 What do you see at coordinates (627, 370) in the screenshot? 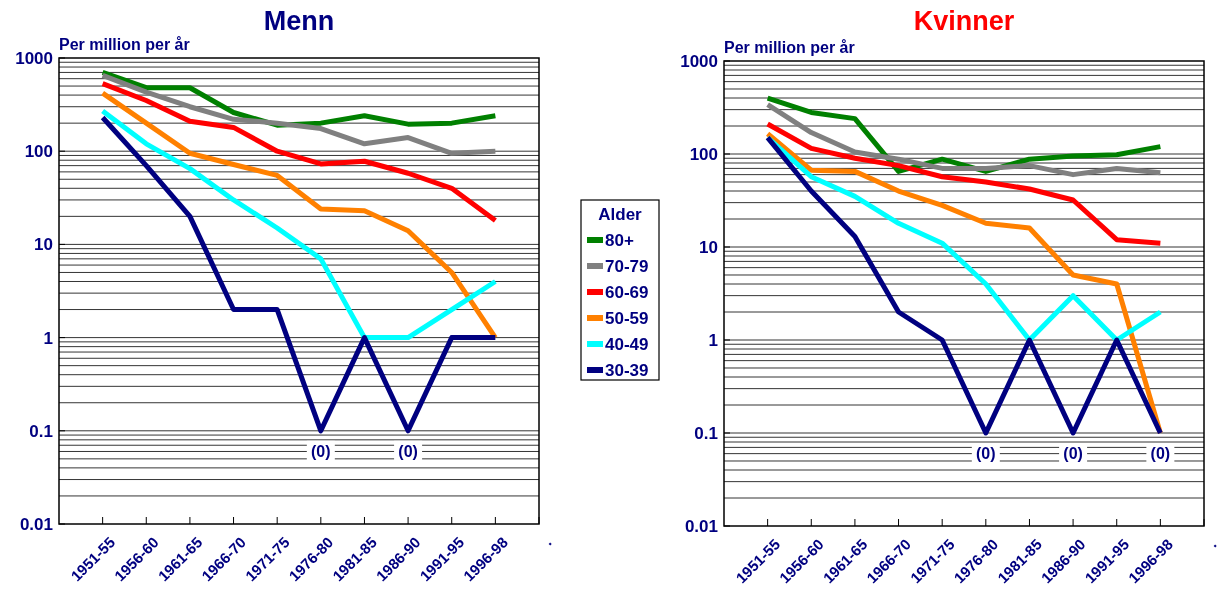
I see `legend-label: 30-39` at bounding box center [627, 370].